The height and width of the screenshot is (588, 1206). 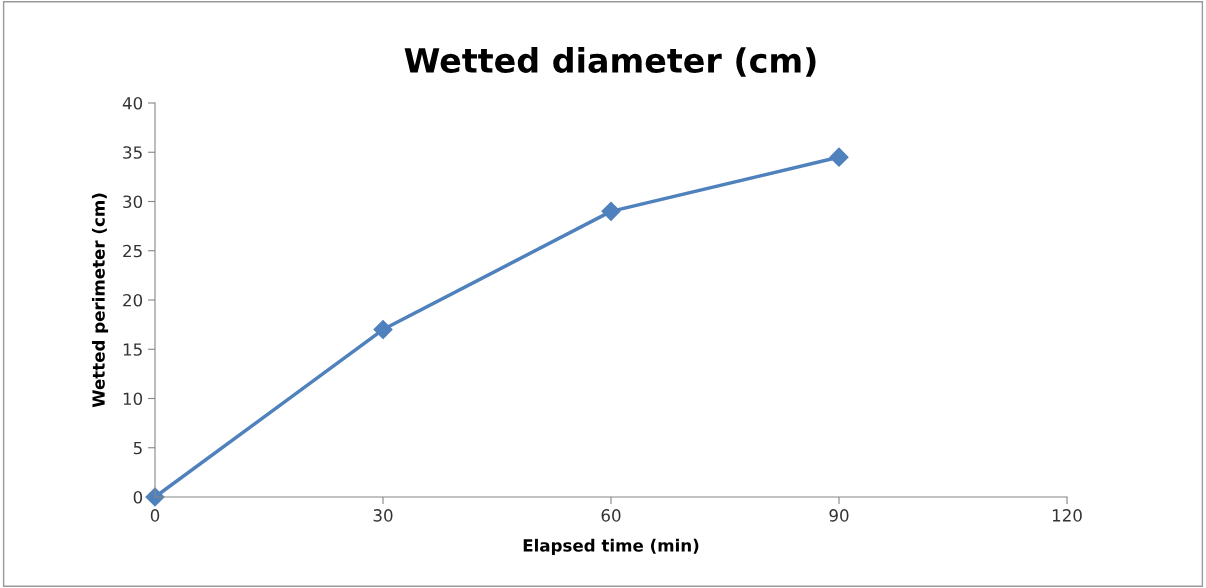 I want to click on y-axis-title: Wetted perimeter (cm), so click(x=100, y=300).